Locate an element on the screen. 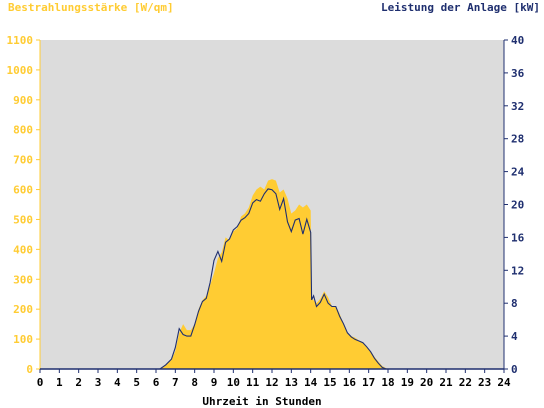  y-right-tick-label: 40 is located at coordinates (517, 40).